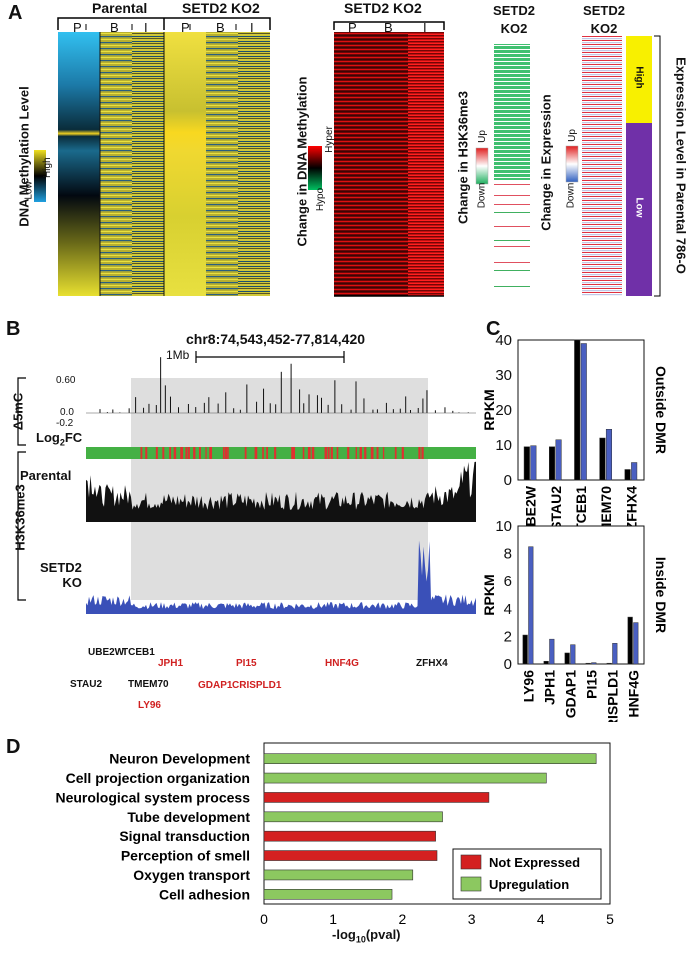 This screenshot has width=697, height=960. Describe the element at coordinates (405, 778) in the screenshot. I see `bar-cell-projection-organization` at that location.